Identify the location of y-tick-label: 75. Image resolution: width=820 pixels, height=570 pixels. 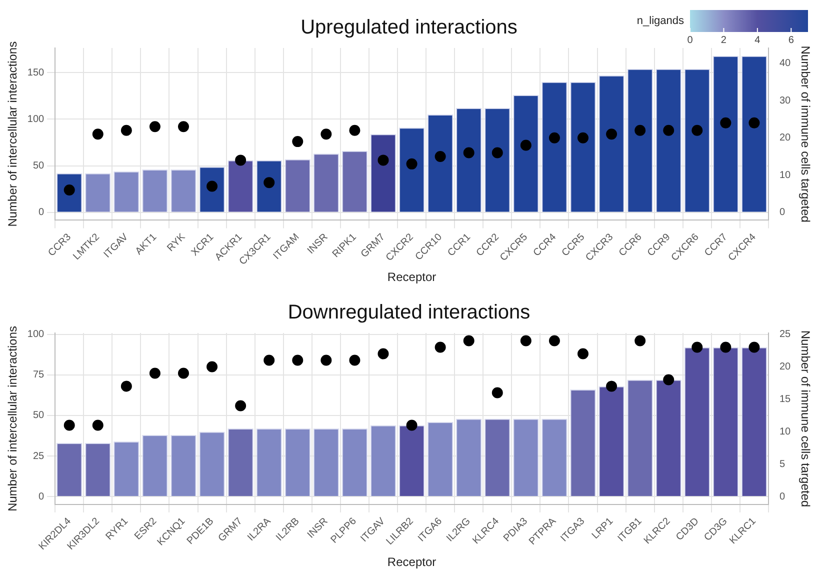
(38, 375).